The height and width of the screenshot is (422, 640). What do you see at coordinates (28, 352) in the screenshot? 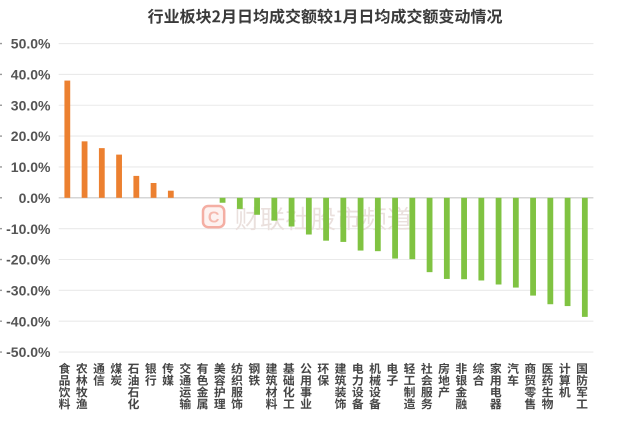
I see `svg-text: -50.0%` at bounding box center [28, 352].